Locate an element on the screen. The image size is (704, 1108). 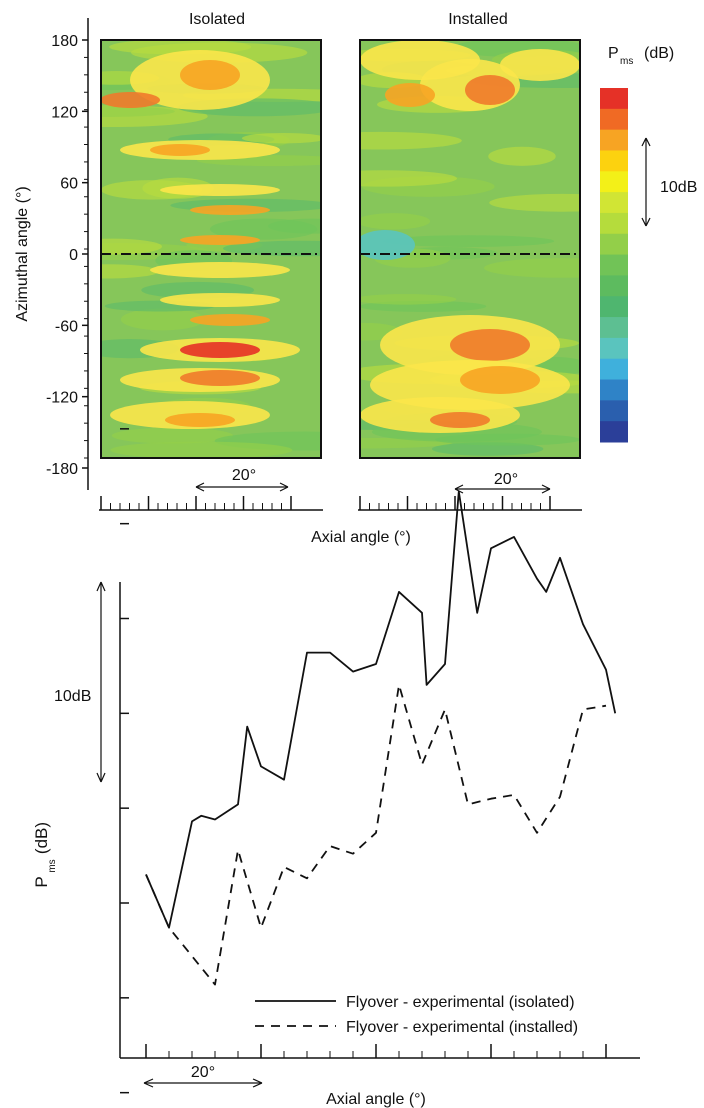
panel-frame-isolated is located at coordinates (211, 249).